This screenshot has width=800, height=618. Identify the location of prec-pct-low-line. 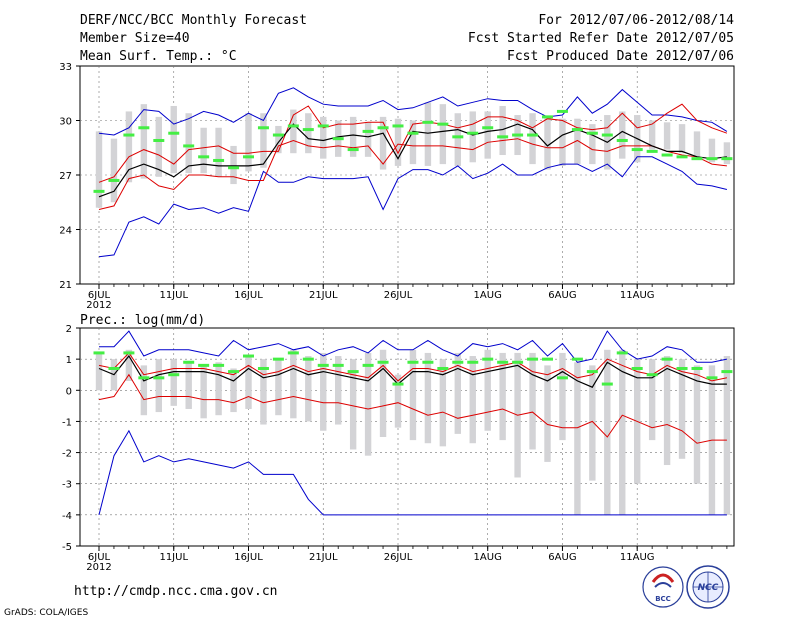
(412, 408).